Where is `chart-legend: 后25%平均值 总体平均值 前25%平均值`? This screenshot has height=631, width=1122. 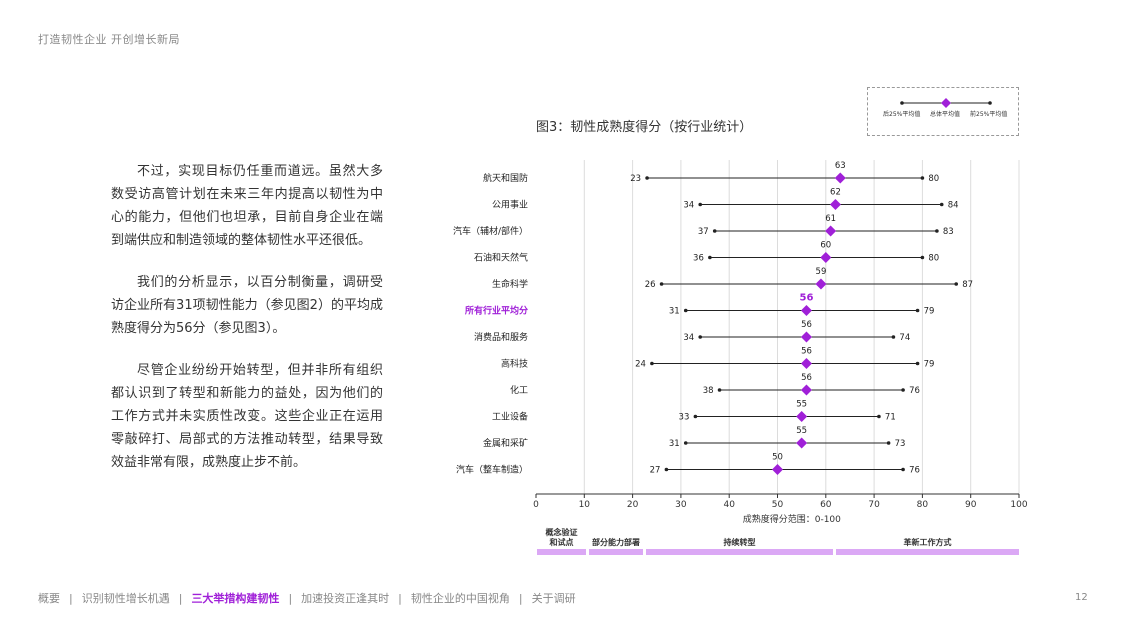 chart-legend: 后25%平均值 总体平均值 前25%平均值 is located at coordinates (943, 111).